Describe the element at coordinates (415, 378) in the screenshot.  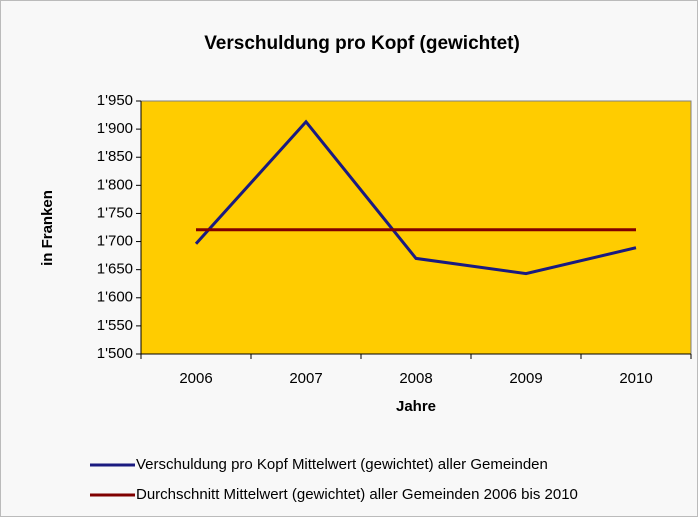
I see `x-tick-label: 2008` at that location.